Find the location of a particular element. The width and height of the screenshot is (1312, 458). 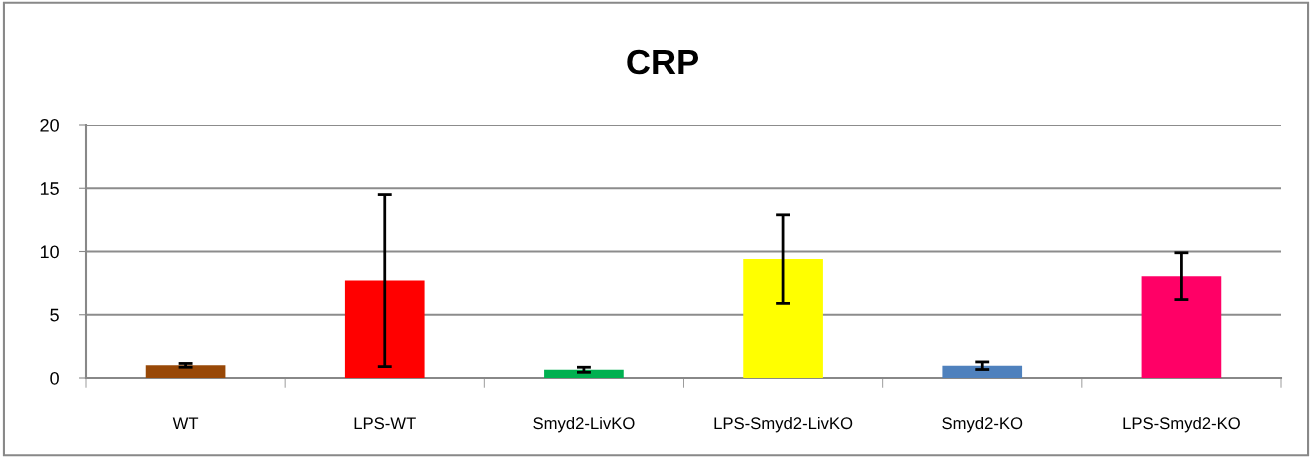

y-tick-label: 0 is located at coordinates (54, 378).